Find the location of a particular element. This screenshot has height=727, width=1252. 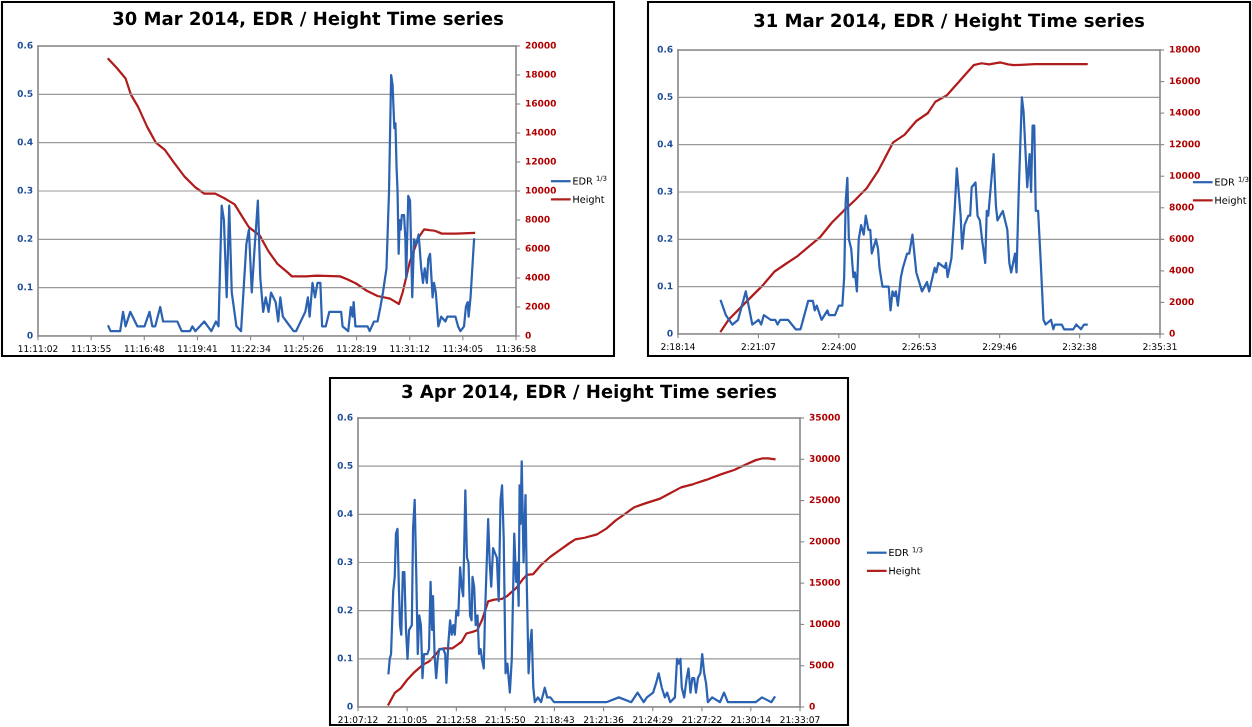

x-tick-label: 21:12:58 is located at coordinates (456, 720).